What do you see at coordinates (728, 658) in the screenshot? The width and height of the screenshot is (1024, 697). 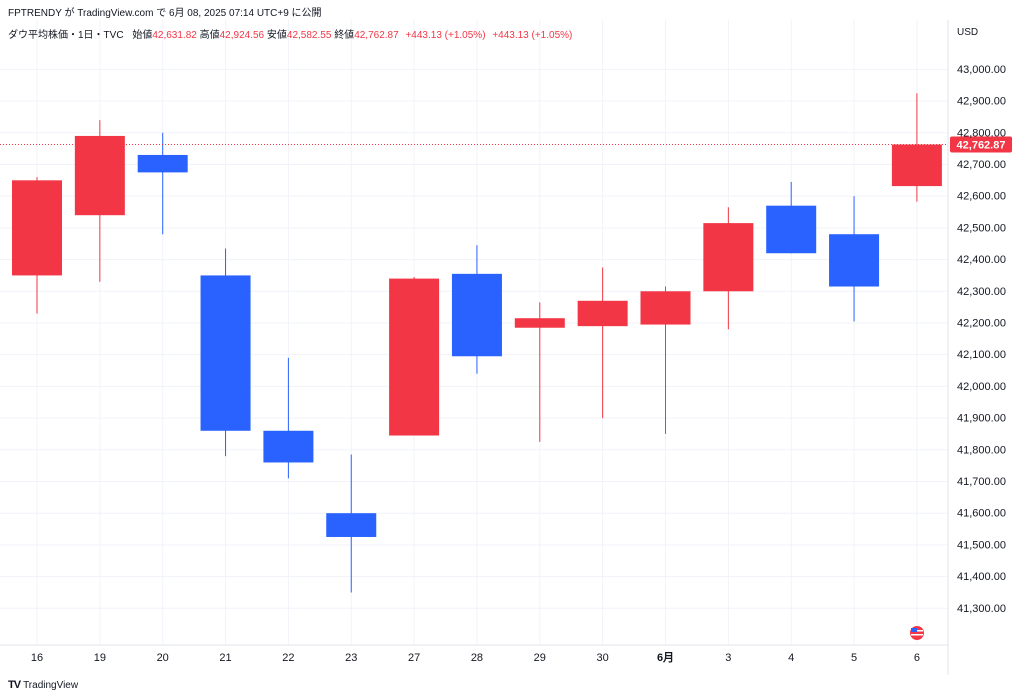 I see `x-tick-label: 3` at bounding box center [728, 658].